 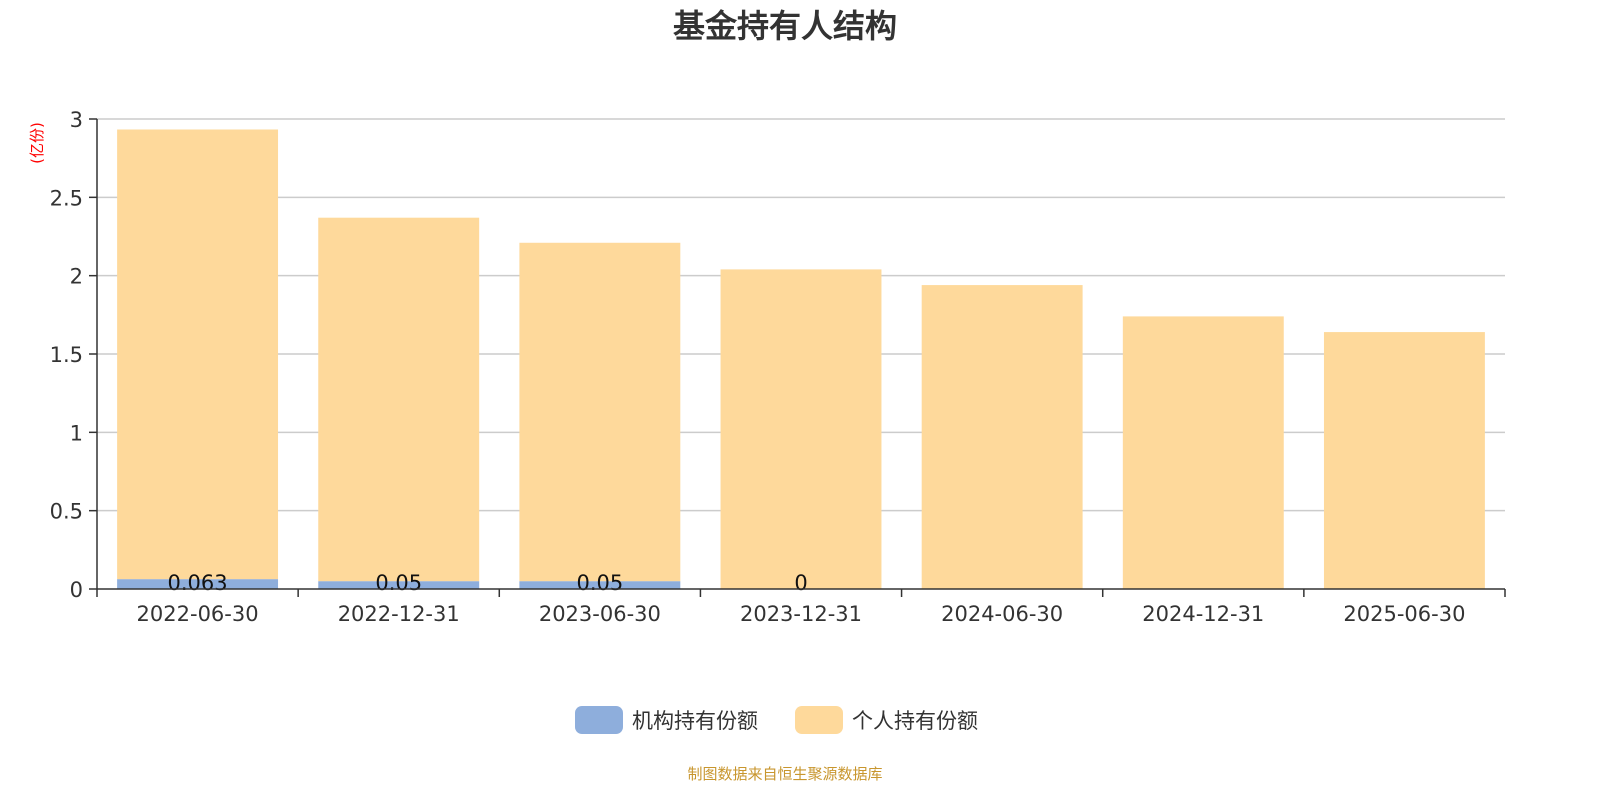 I want to click on source-note: 制图数据来自恒生聚源数据库, so click(x=785, y=774).